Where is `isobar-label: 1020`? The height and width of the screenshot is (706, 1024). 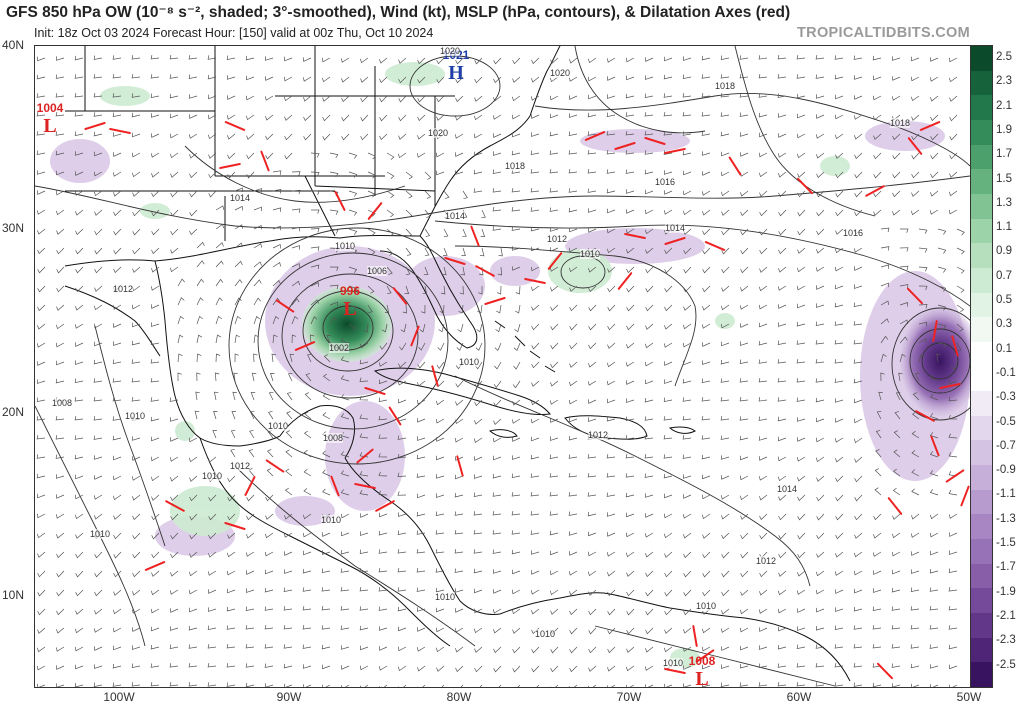
isobar-label: 1020 is located at coordinates (438, 133).